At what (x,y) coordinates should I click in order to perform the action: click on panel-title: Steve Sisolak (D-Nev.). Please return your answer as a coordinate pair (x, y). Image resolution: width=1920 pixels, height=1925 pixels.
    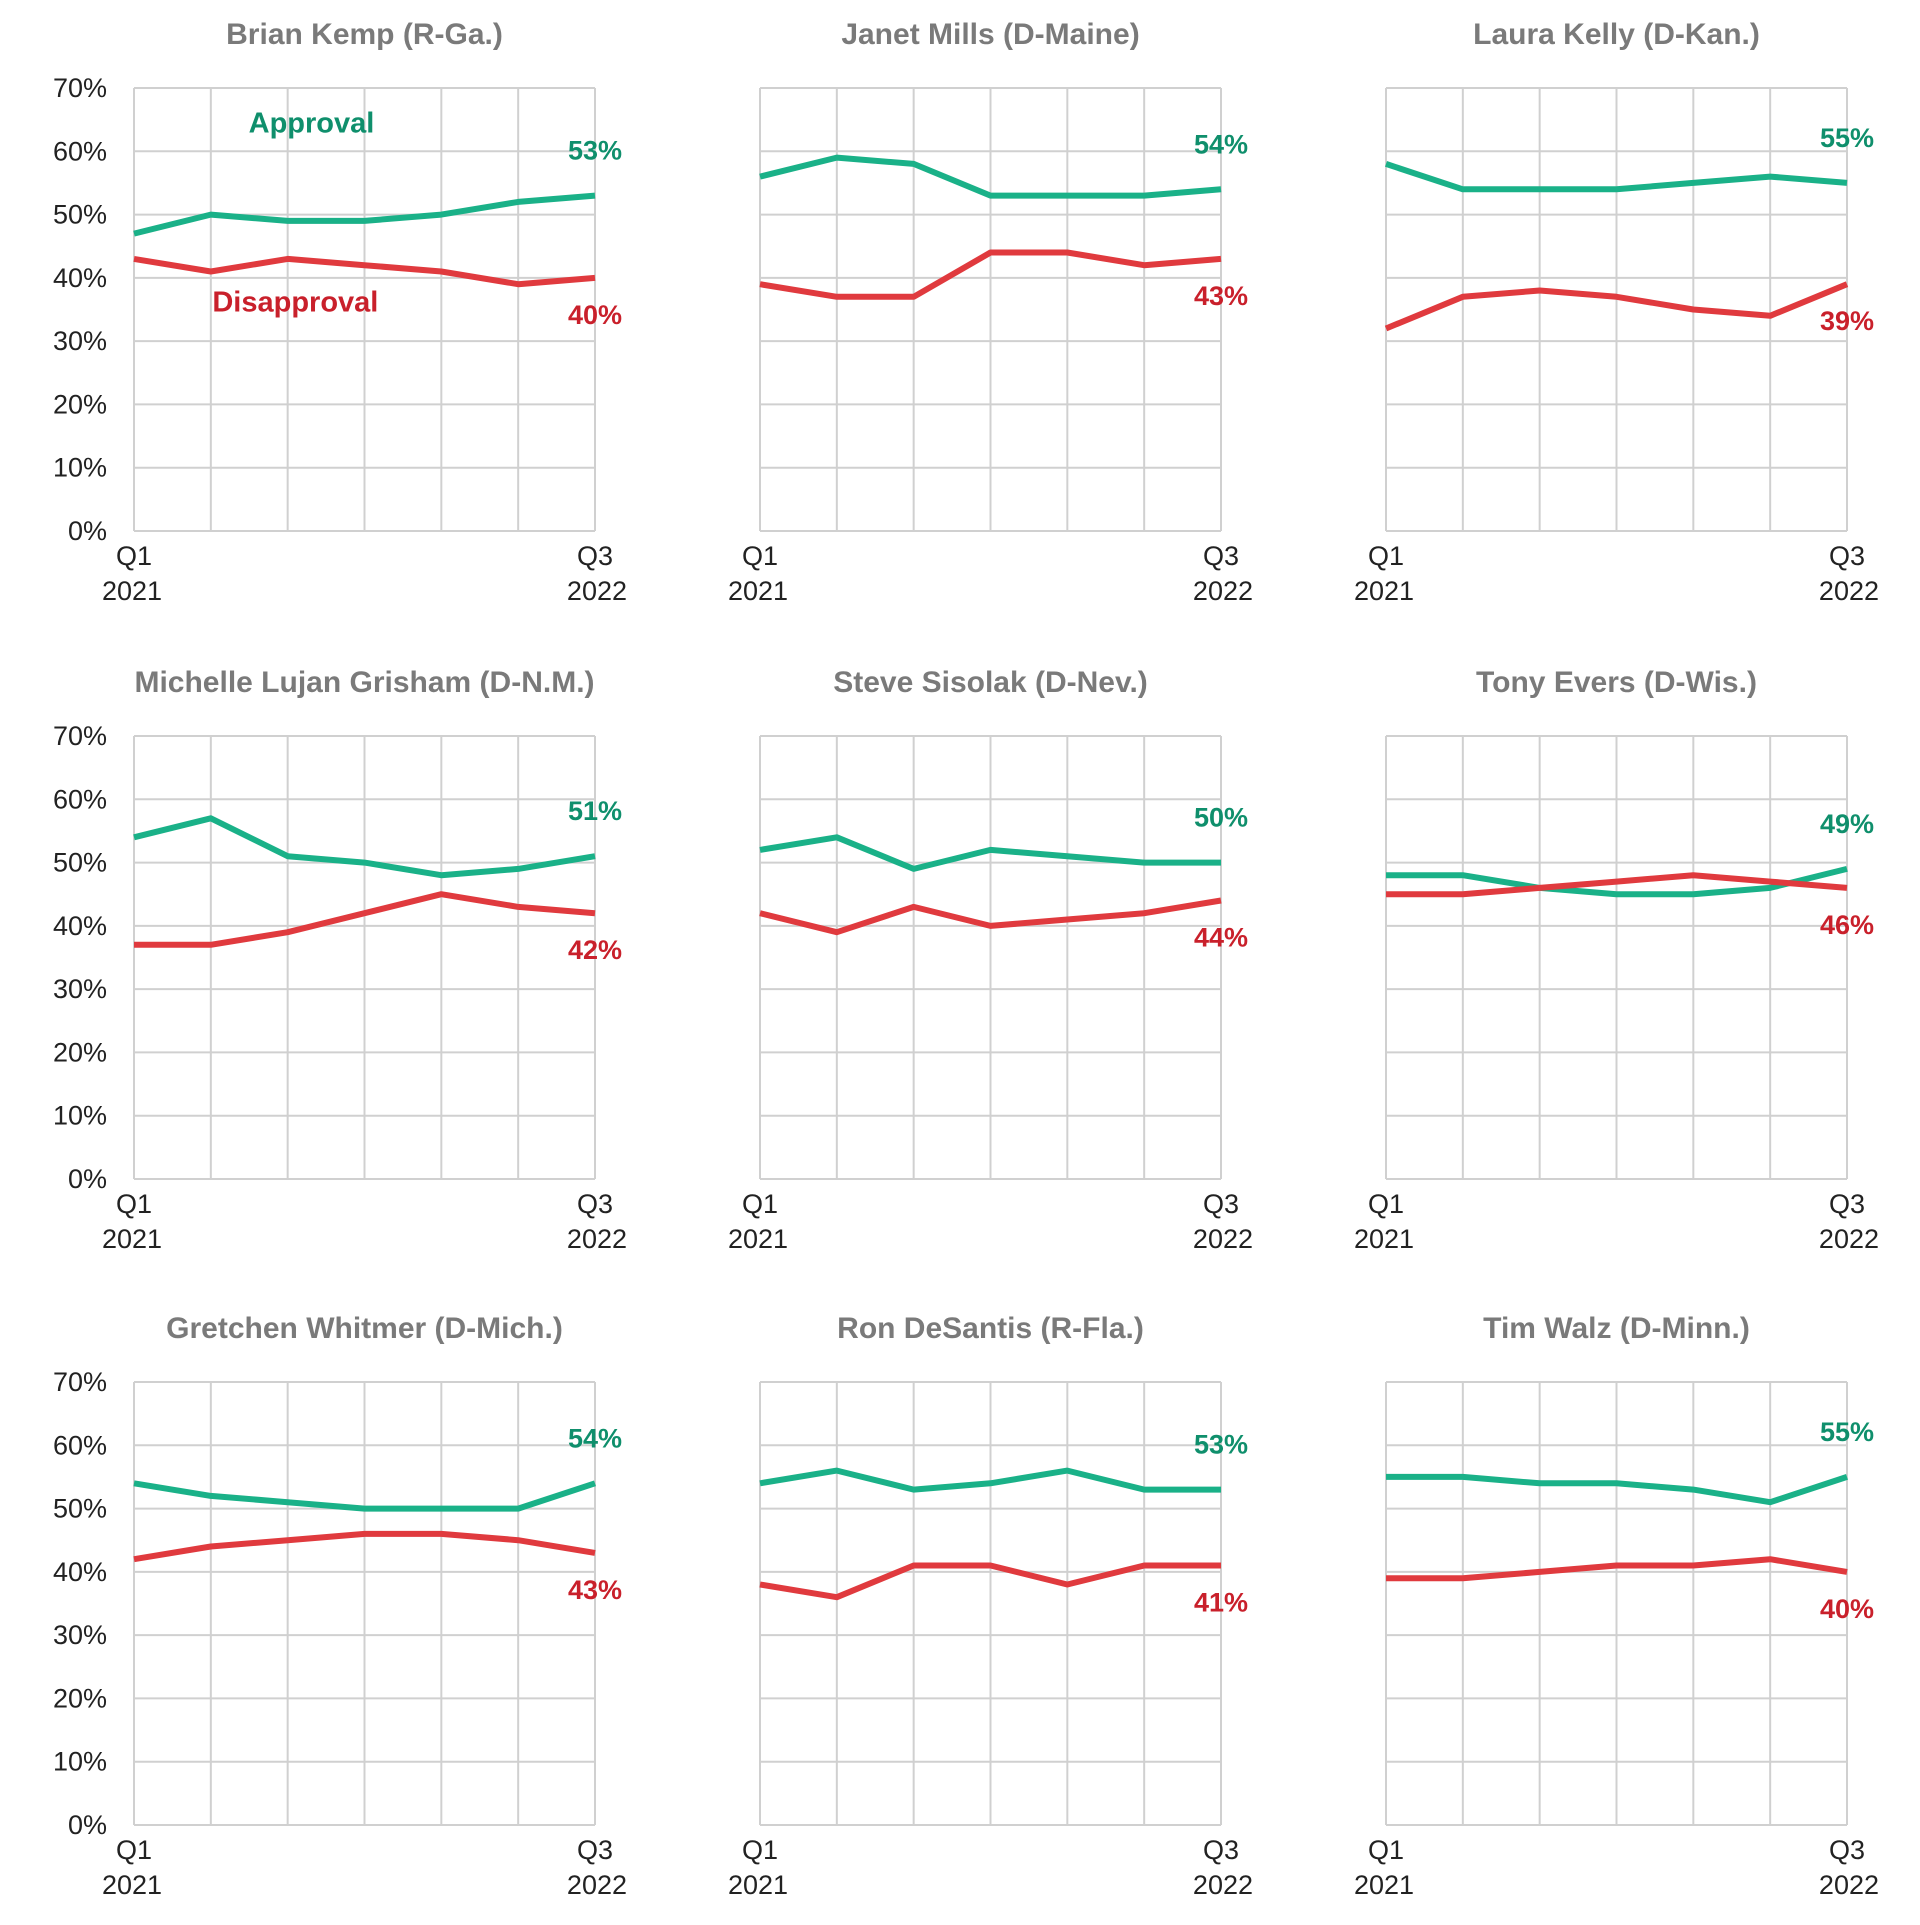
    Looking at the image, I should click on (990, 682).